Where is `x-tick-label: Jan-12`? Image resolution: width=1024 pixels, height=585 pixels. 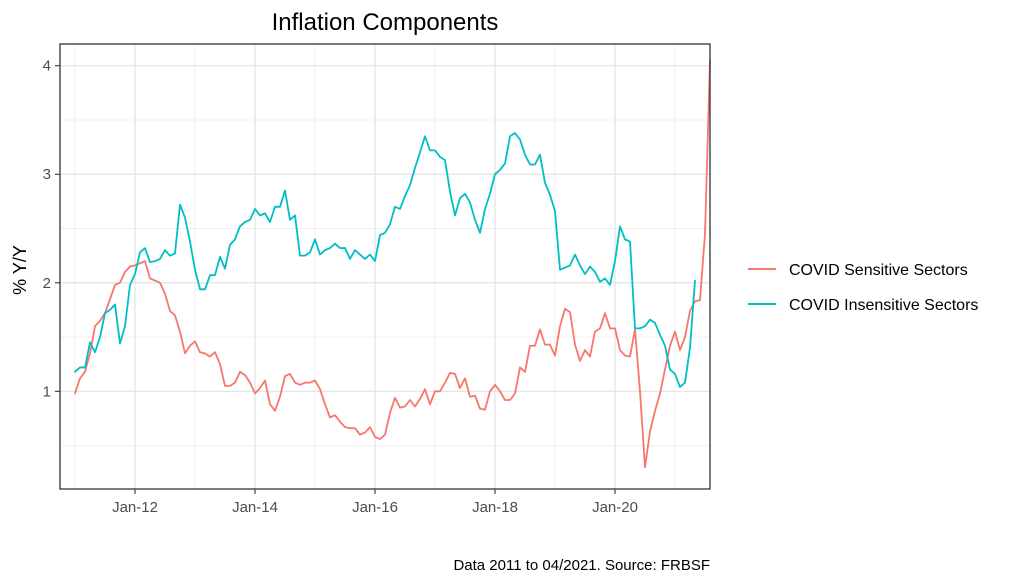
x-tick-label: Jan-12 is located at coordinates (135, 507).